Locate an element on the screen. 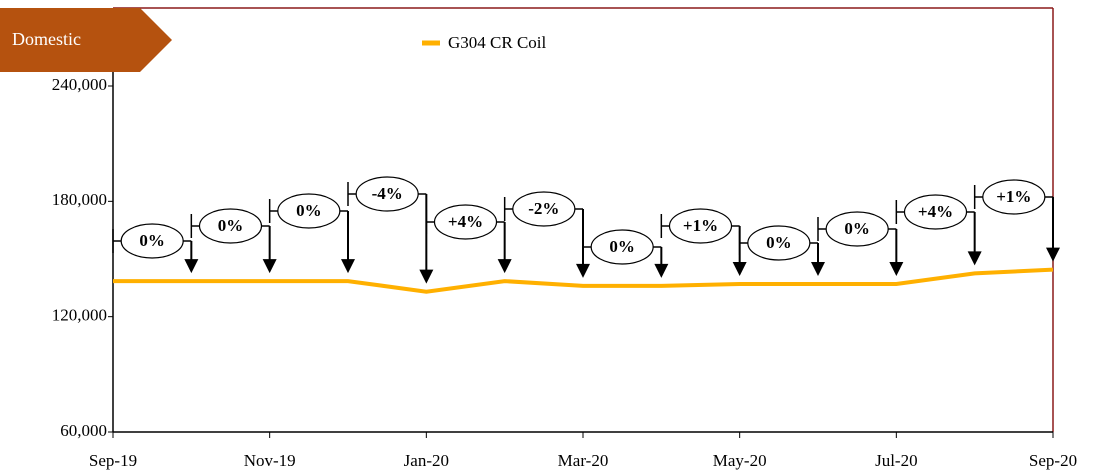 Image resolution: width=1094 pixels, height=475 pixels. y-tick-label: 60,000 is located at coordinates (83, 430).